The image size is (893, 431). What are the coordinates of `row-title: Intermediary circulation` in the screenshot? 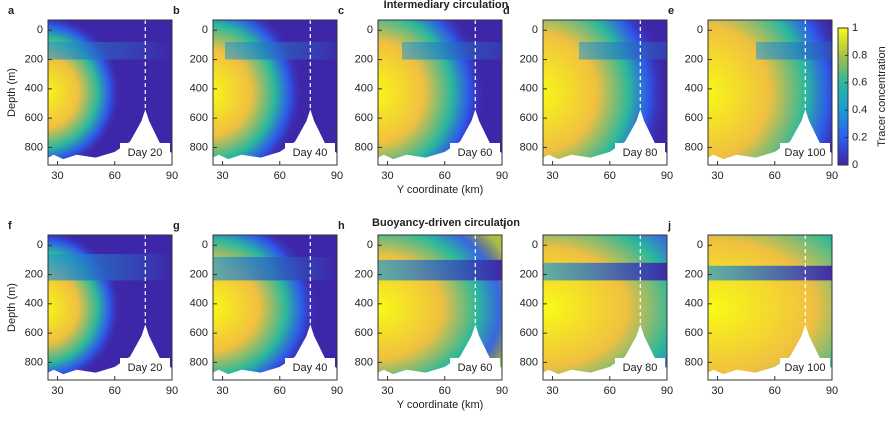 It's located at (446, 5).